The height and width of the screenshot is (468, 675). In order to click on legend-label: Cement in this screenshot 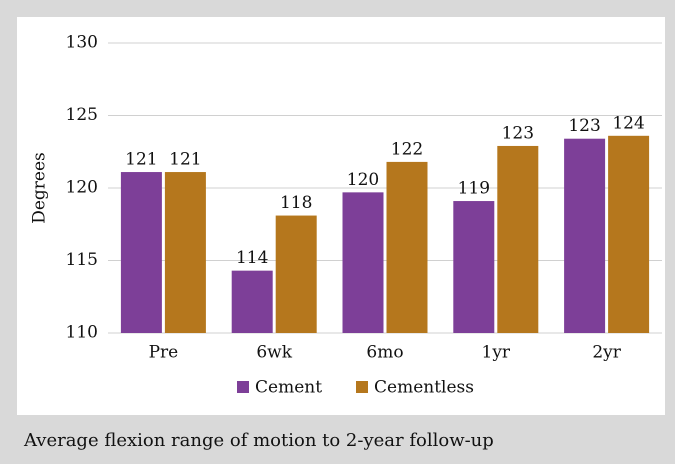, I will do `click(288, 388)`.